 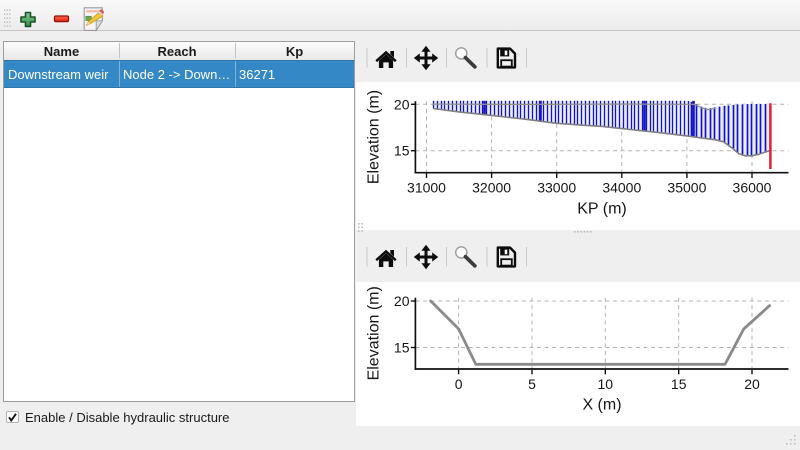 What do you see at coordinates (556, 188) in the screenshot?
I see `svg-text: 33000` at bounding box center [556, 188].